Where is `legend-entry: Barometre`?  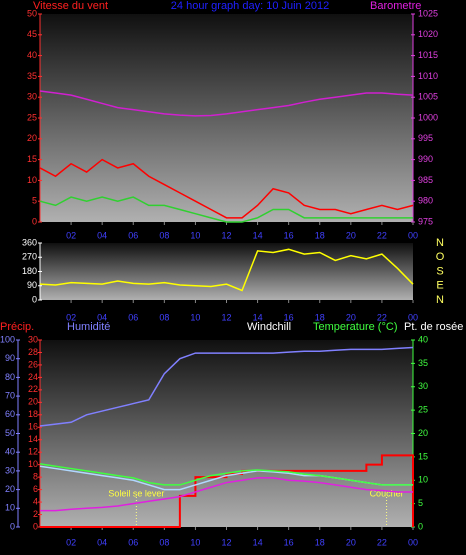
legend-entry: Barometre is located at coordinates (395, 6).